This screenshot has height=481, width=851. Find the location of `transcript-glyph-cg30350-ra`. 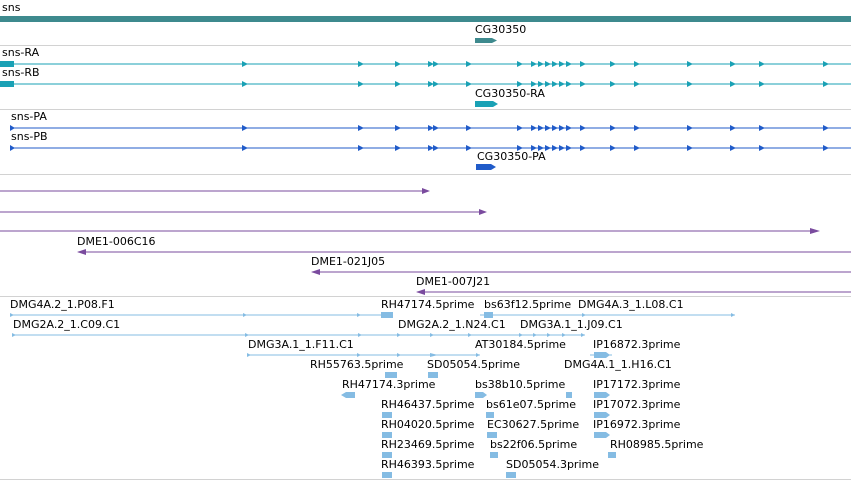

transcript-glyph-cg30350-ra is located at coordinates (486, 104).